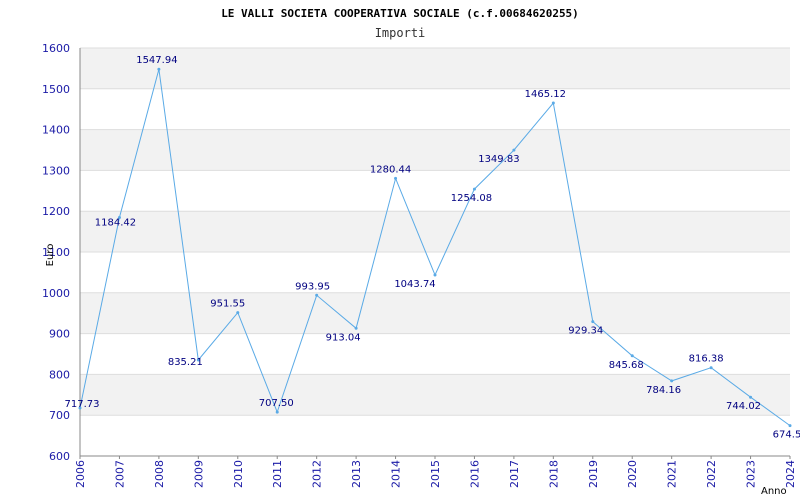 Image resolution: width=800 pixels, height=500 pixels. What do you see at coordinates (471, 198) in the screenshot?
I see `data-label-2016: 1254.08` at bounding box center [471, 198].